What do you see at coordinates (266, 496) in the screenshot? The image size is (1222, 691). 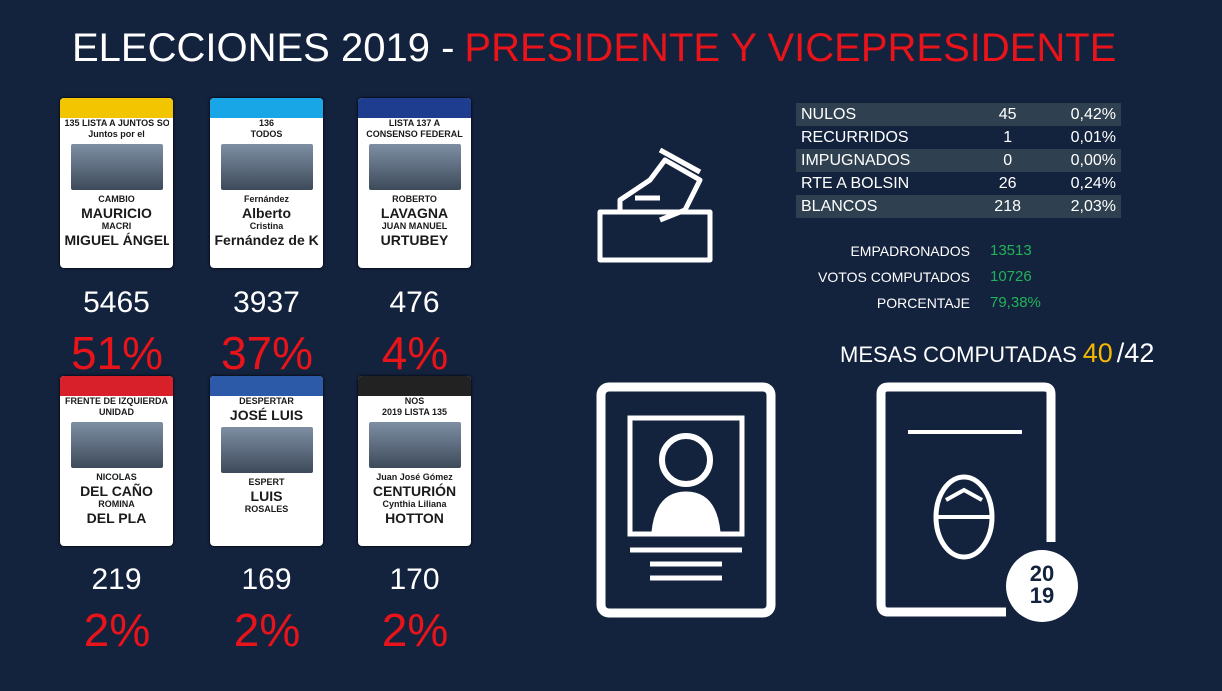 I see `ballot-text: LUIS` at bounding box center [266, 496].